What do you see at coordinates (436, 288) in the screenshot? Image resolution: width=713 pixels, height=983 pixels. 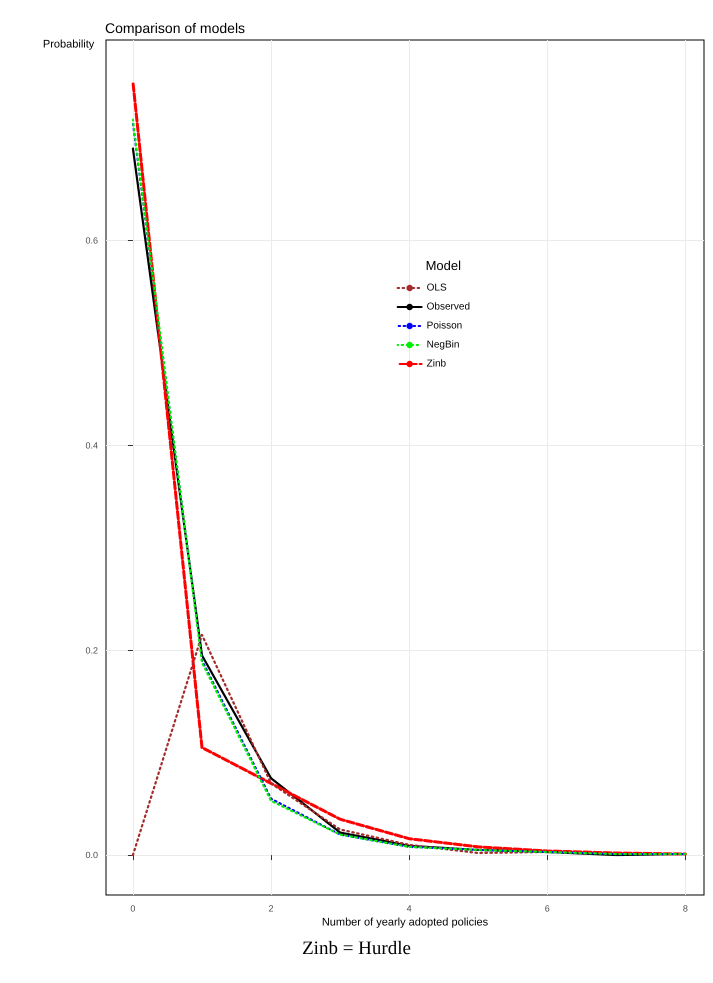 I see `legend-label: OLS` at bounding box center [436, 288].